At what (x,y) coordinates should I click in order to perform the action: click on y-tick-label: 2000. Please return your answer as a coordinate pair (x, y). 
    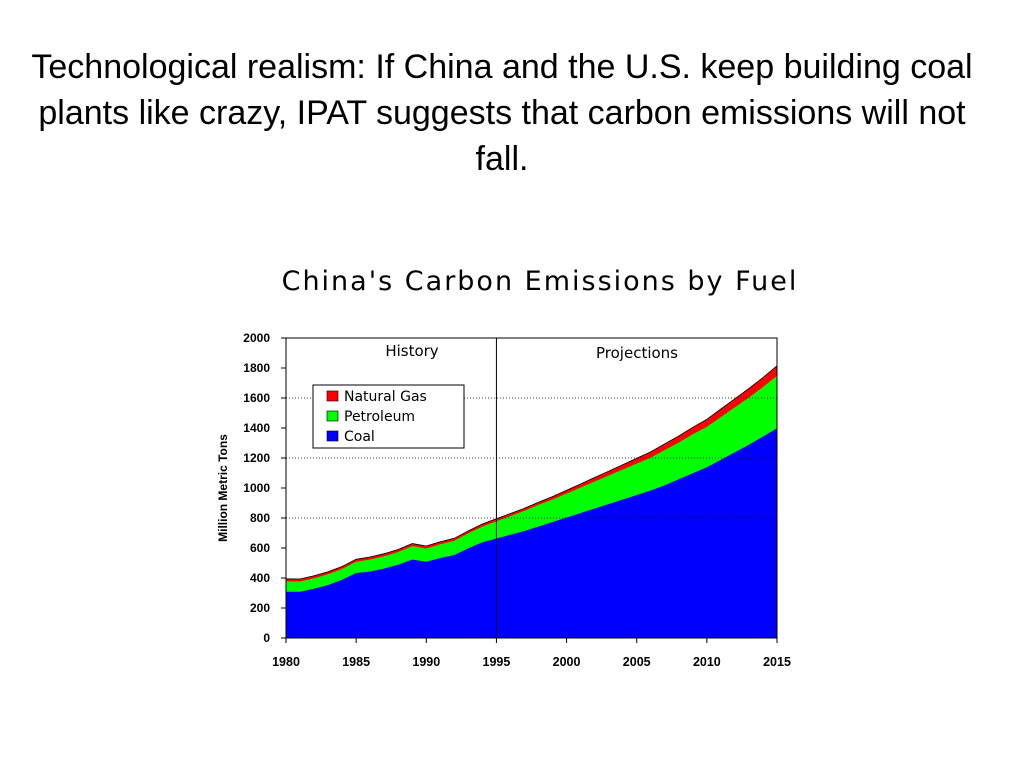
    Looking at the image, I should click on (256, 338).